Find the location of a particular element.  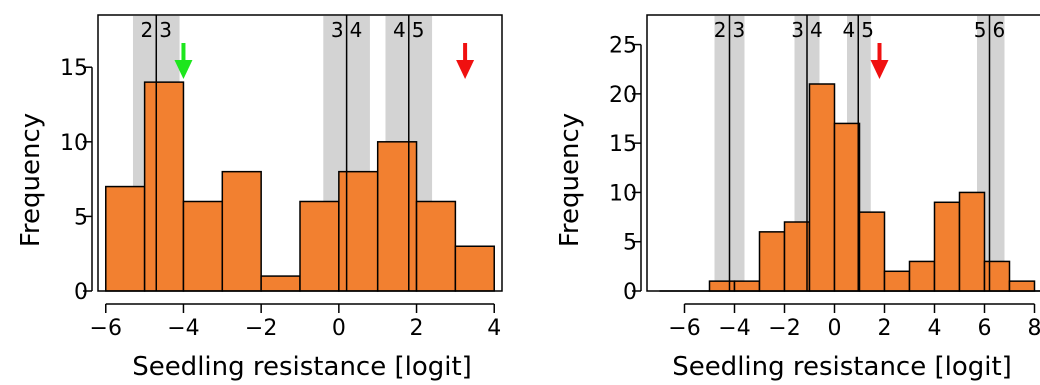

left-x-tick-label-2: −2 is located at coordinates (261, 328).